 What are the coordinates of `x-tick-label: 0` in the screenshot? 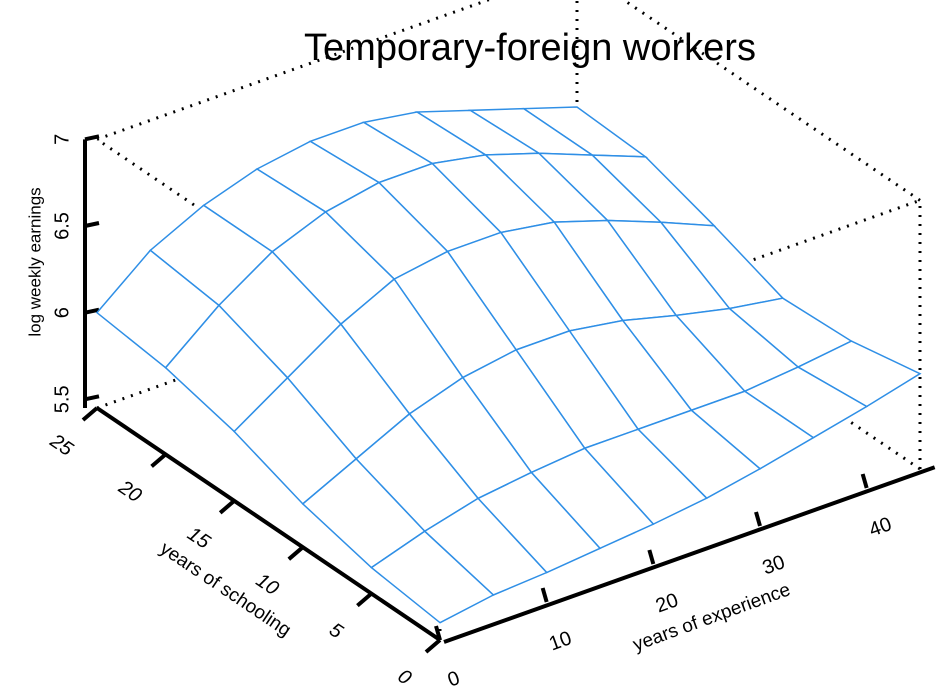 It's located at (454, 679).